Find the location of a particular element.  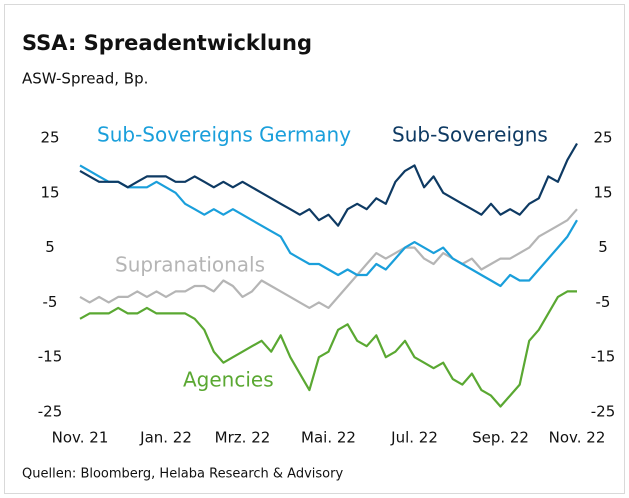

y-tick-label: -15 is located at coordinates (50, 357).